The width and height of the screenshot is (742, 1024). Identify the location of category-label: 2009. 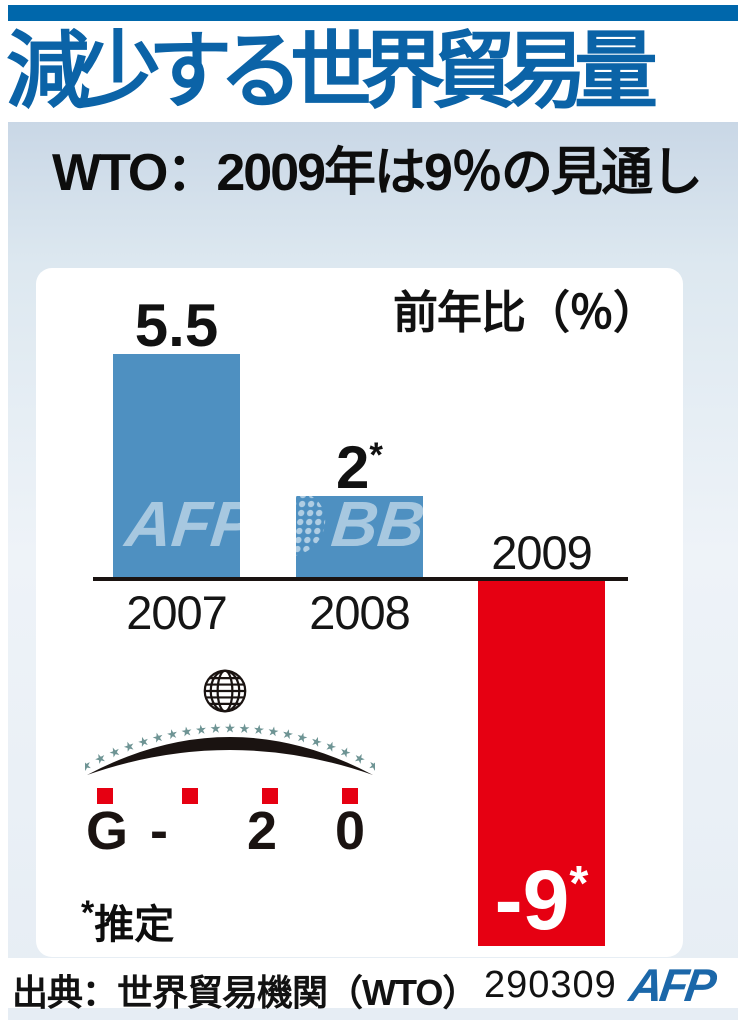
(542, 552).